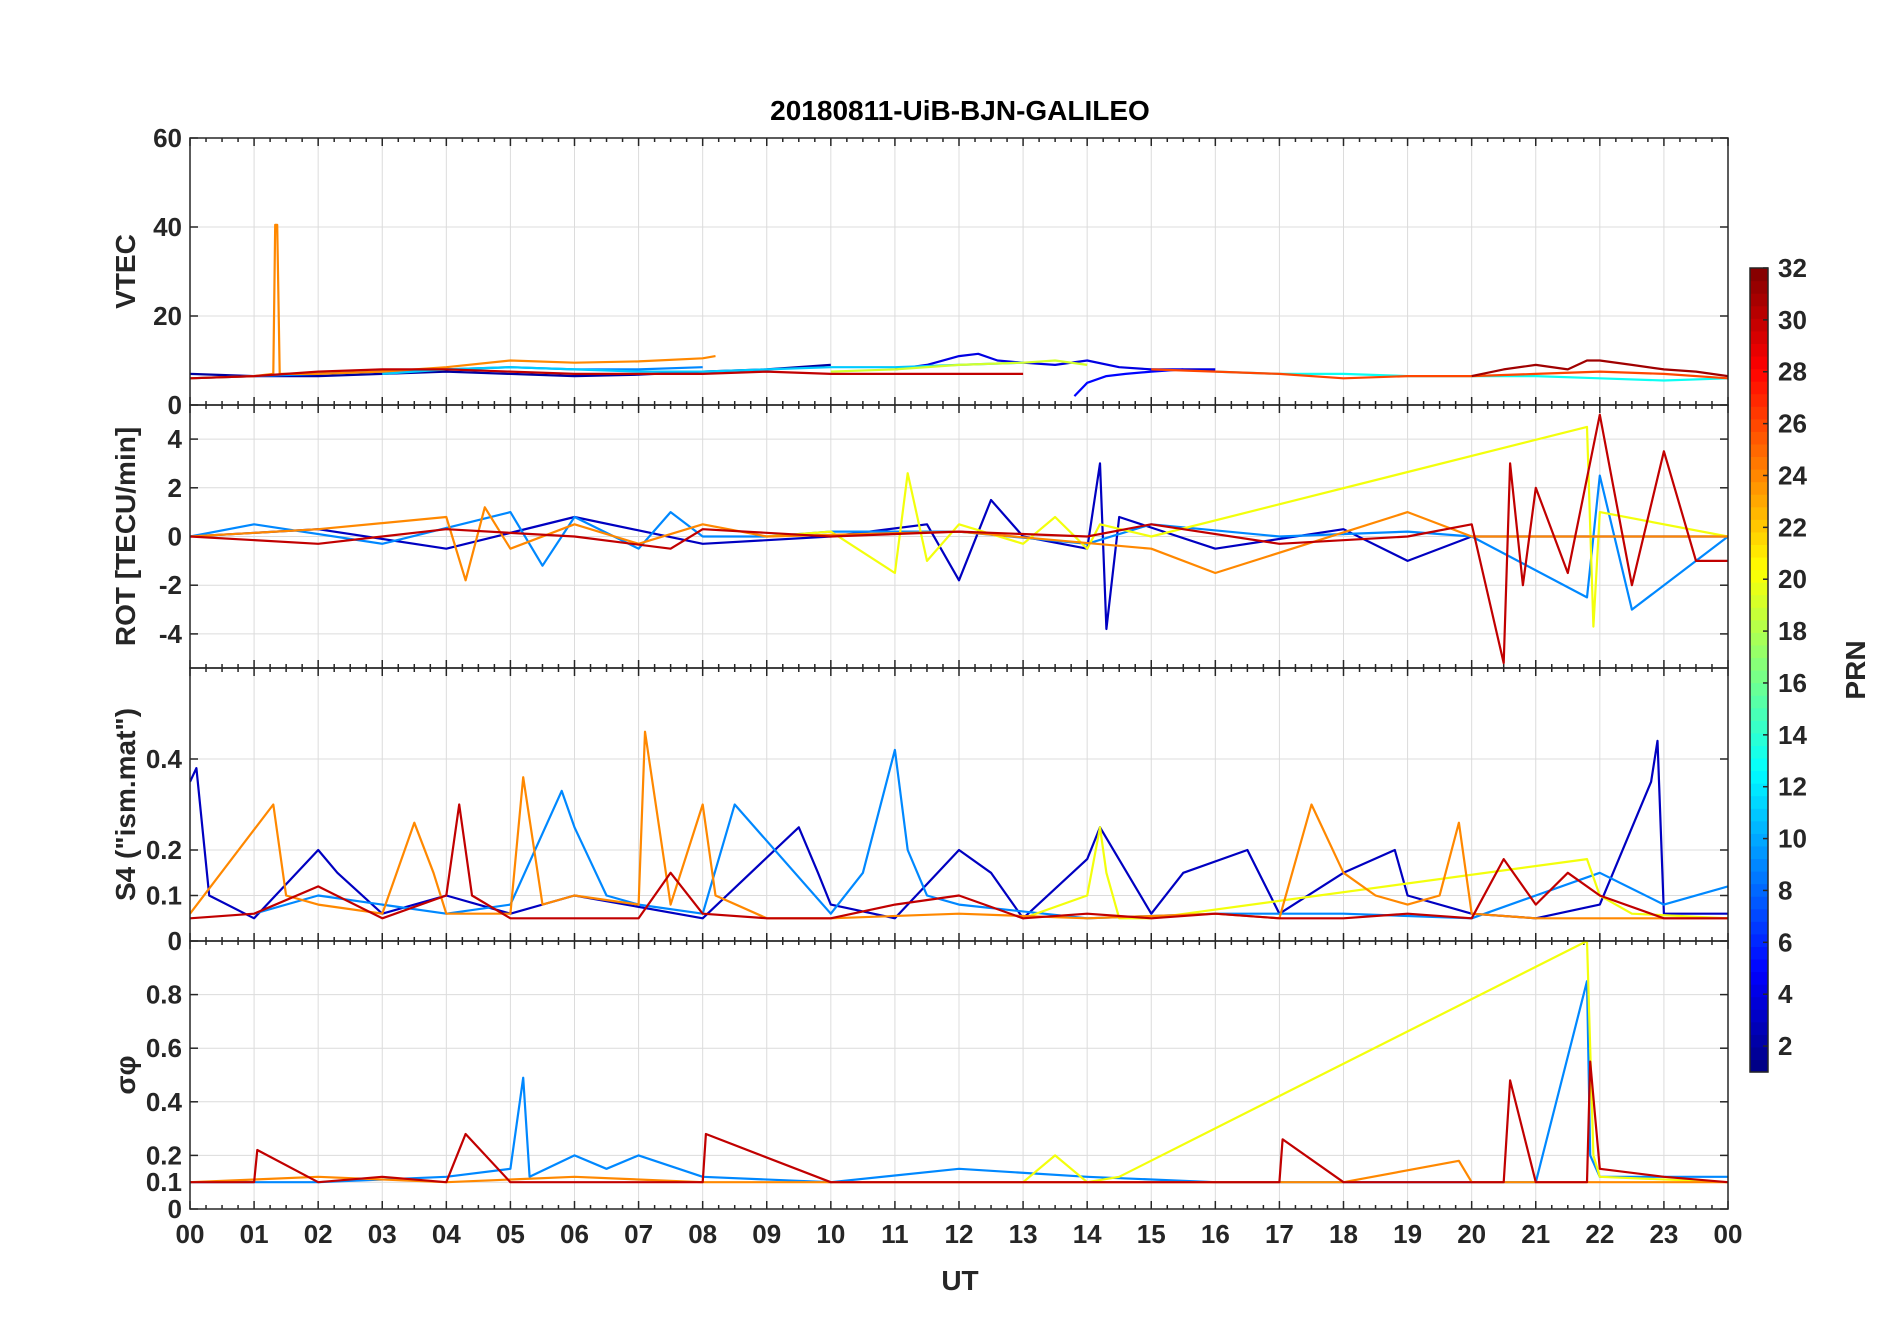 The height and width of the screenshot is (1330, 1902). What do you see at coordinates (125, 536) in the screenshot?
I see `y-axis-label: ROT [TECU/min]` at bounding box center [125, 536].